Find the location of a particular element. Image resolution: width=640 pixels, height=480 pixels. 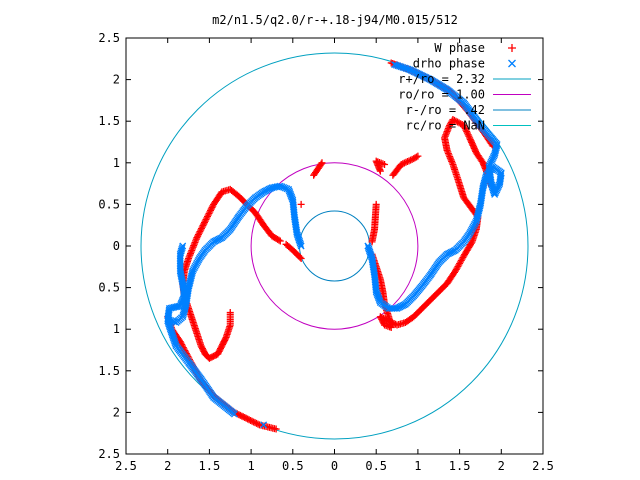

legend-label: r+/ro = 2.32 is located at coordinates (441, 79).